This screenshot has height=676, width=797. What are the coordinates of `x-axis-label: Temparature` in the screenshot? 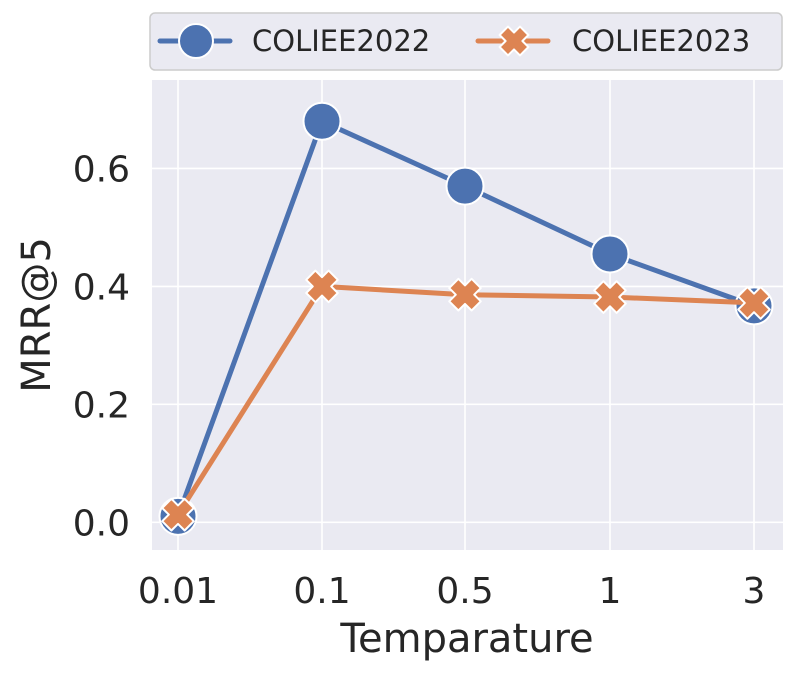 It's located at (466, 639).